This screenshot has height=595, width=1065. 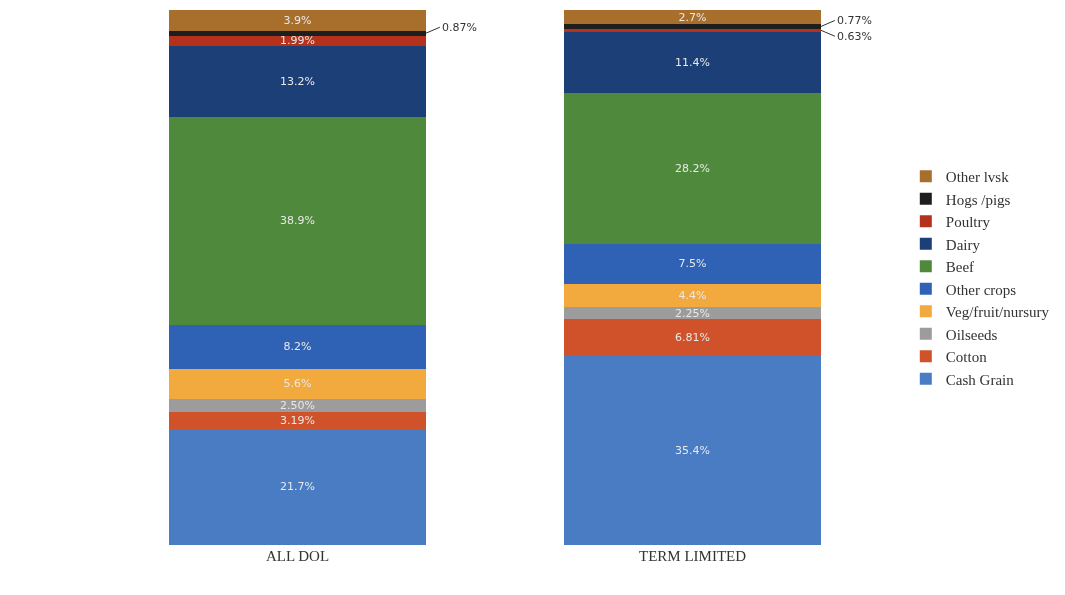 I want to click on data-label: 11.4%, so click(x=692, y=62).